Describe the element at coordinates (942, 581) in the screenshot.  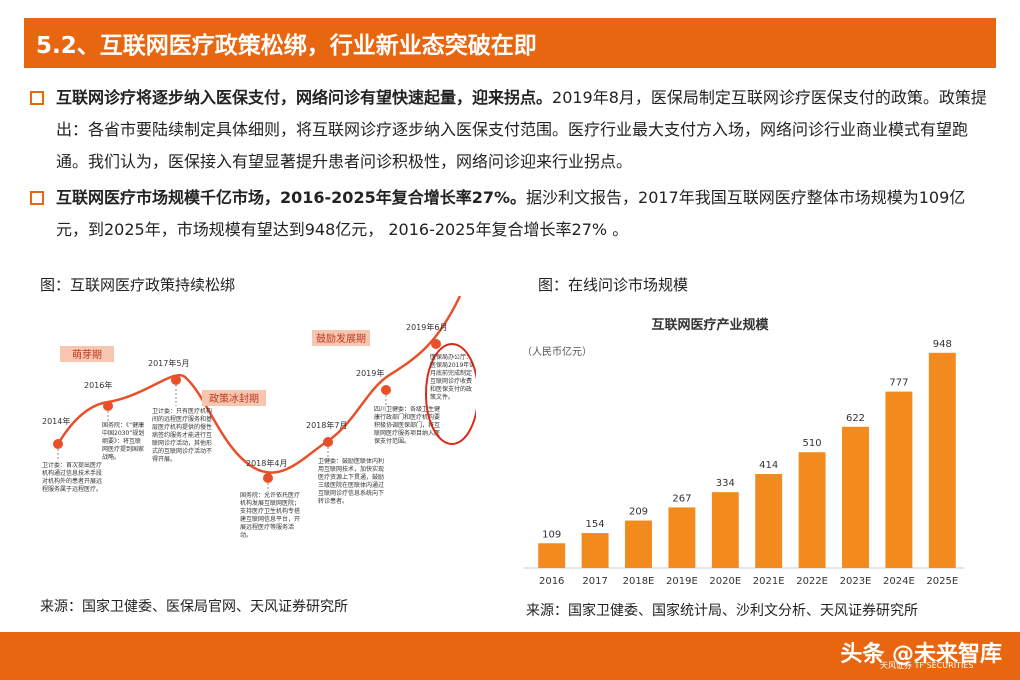
I see `x-tick-label: 2025E` at that location.